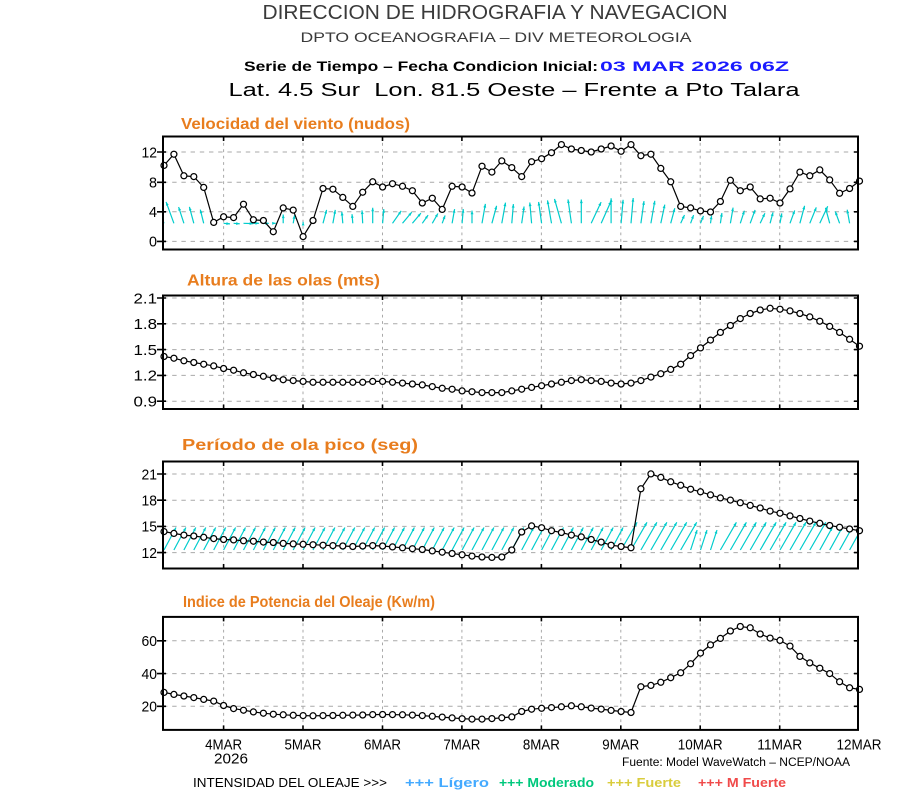 The height and width of the screenshot is (805, 900). Describe the element at coordinates (309, 602) in the screenshot. I see `svg-text:Indice de Potencia del Oleaje: Indice de Potencia del Oleaje (Kw/m)` at that location.